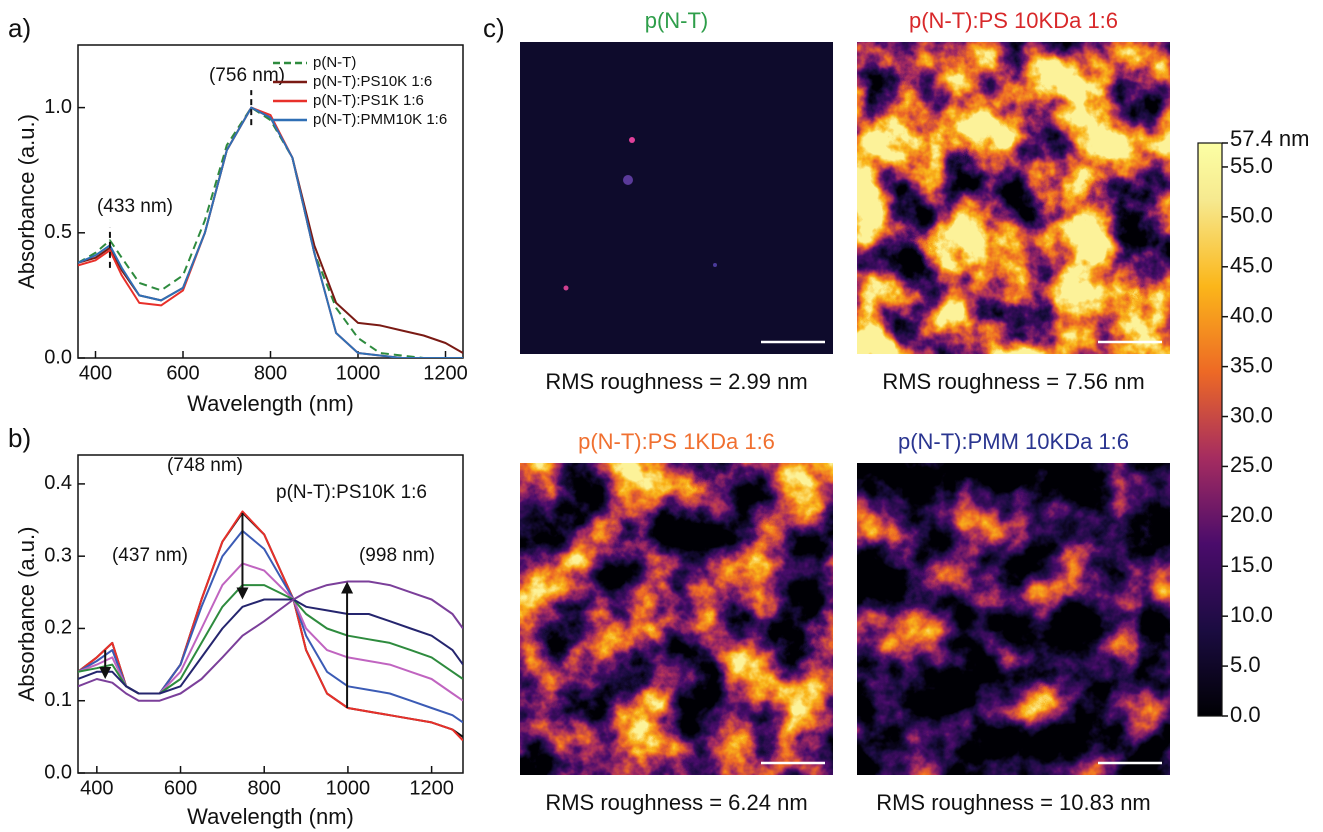 The width and height of the screenshot is (1323, 832). Describe the element at coordinates (1210, 429) in the screenshot. I see `colorbar` at that location.